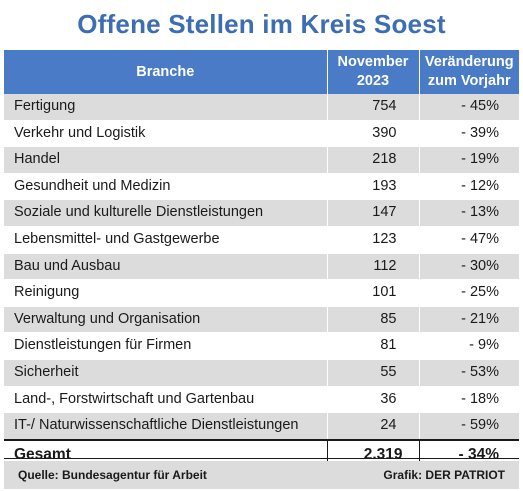 This screenshot has height=491, width=523. Describe the element at coordinates (372, 293) in the screenshot. I see `row-value: 101` at that location.